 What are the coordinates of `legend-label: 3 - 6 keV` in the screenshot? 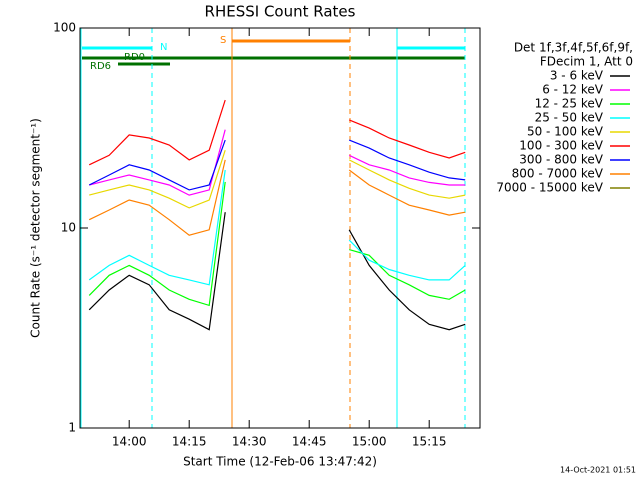 It's located at (577, 76).